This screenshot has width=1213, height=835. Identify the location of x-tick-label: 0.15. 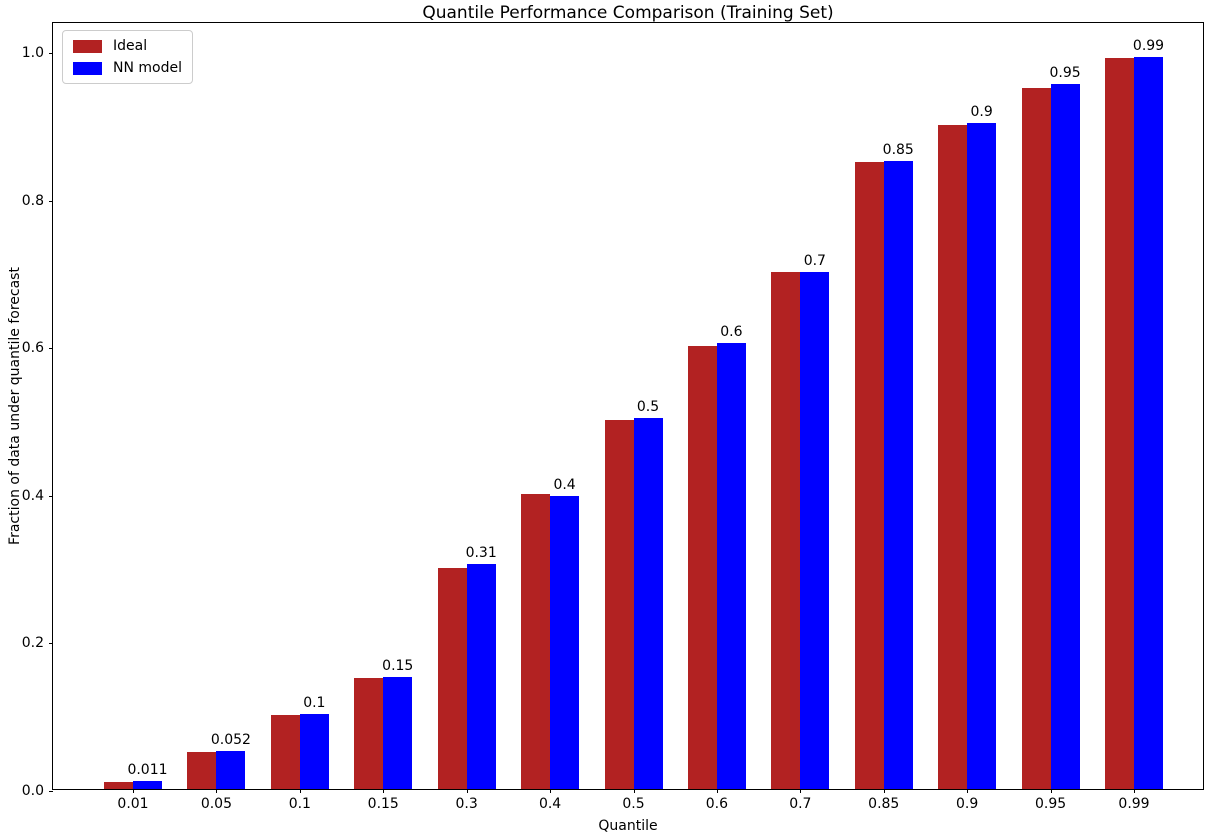
(383, 804).